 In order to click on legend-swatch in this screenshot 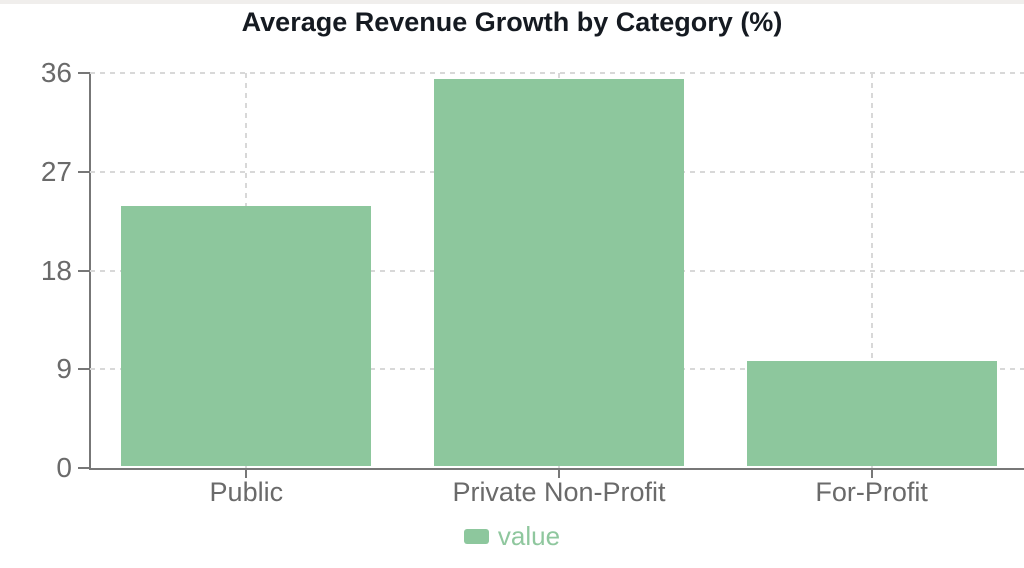, I will do `click(476, 536)`.